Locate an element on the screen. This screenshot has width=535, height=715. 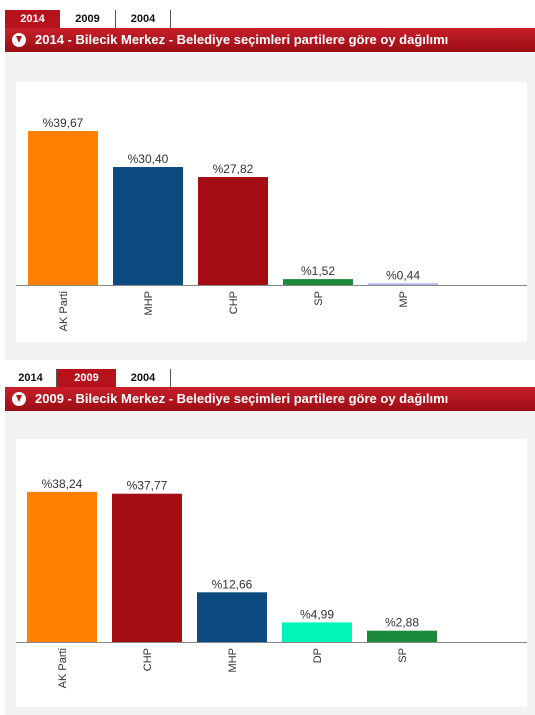
data-label-mp: %0,44 is located at coordinates (403, 275).